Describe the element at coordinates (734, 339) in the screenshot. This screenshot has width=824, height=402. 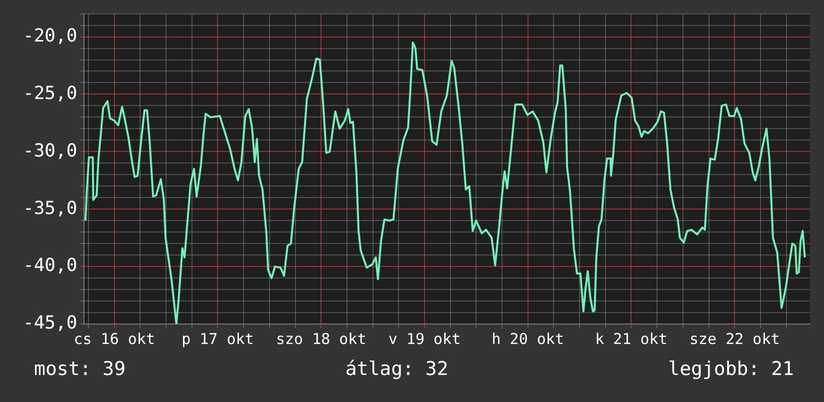
I see `x-tick-label: sze 22 okt` at that location.